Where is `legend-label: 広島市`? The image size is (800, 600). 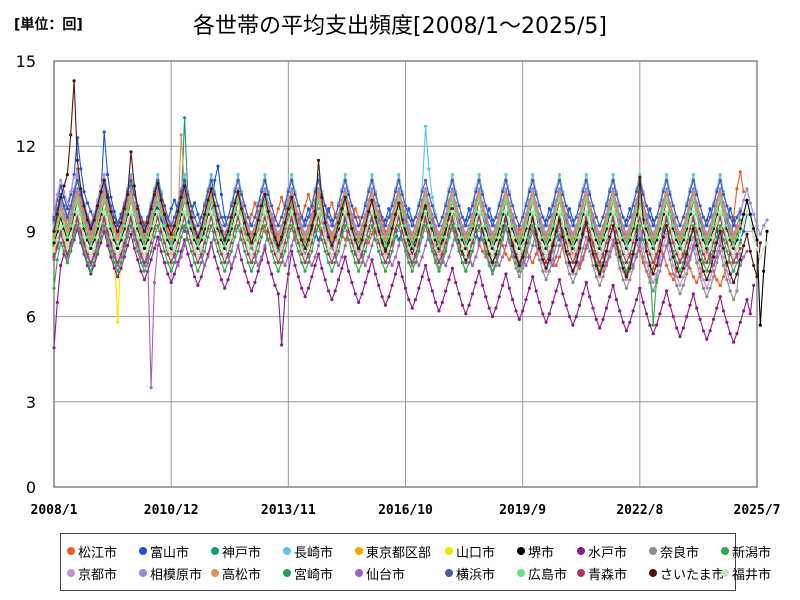 legend-label: 広島市 is located at coordinates (548, 575).